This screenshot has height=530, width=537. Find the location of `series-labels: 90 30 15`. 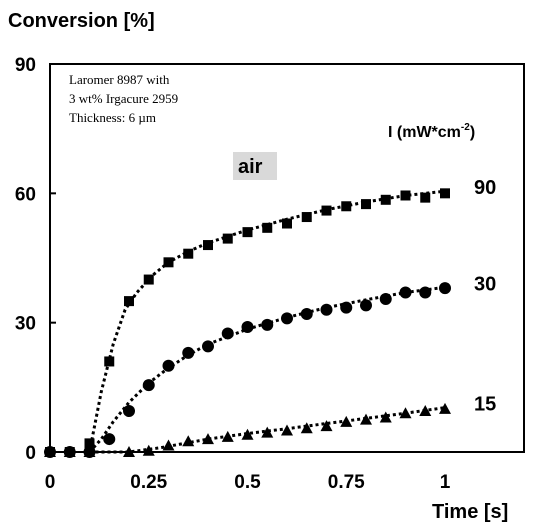

series-labels: 90 30 15 is located at coordinates (485, 296).